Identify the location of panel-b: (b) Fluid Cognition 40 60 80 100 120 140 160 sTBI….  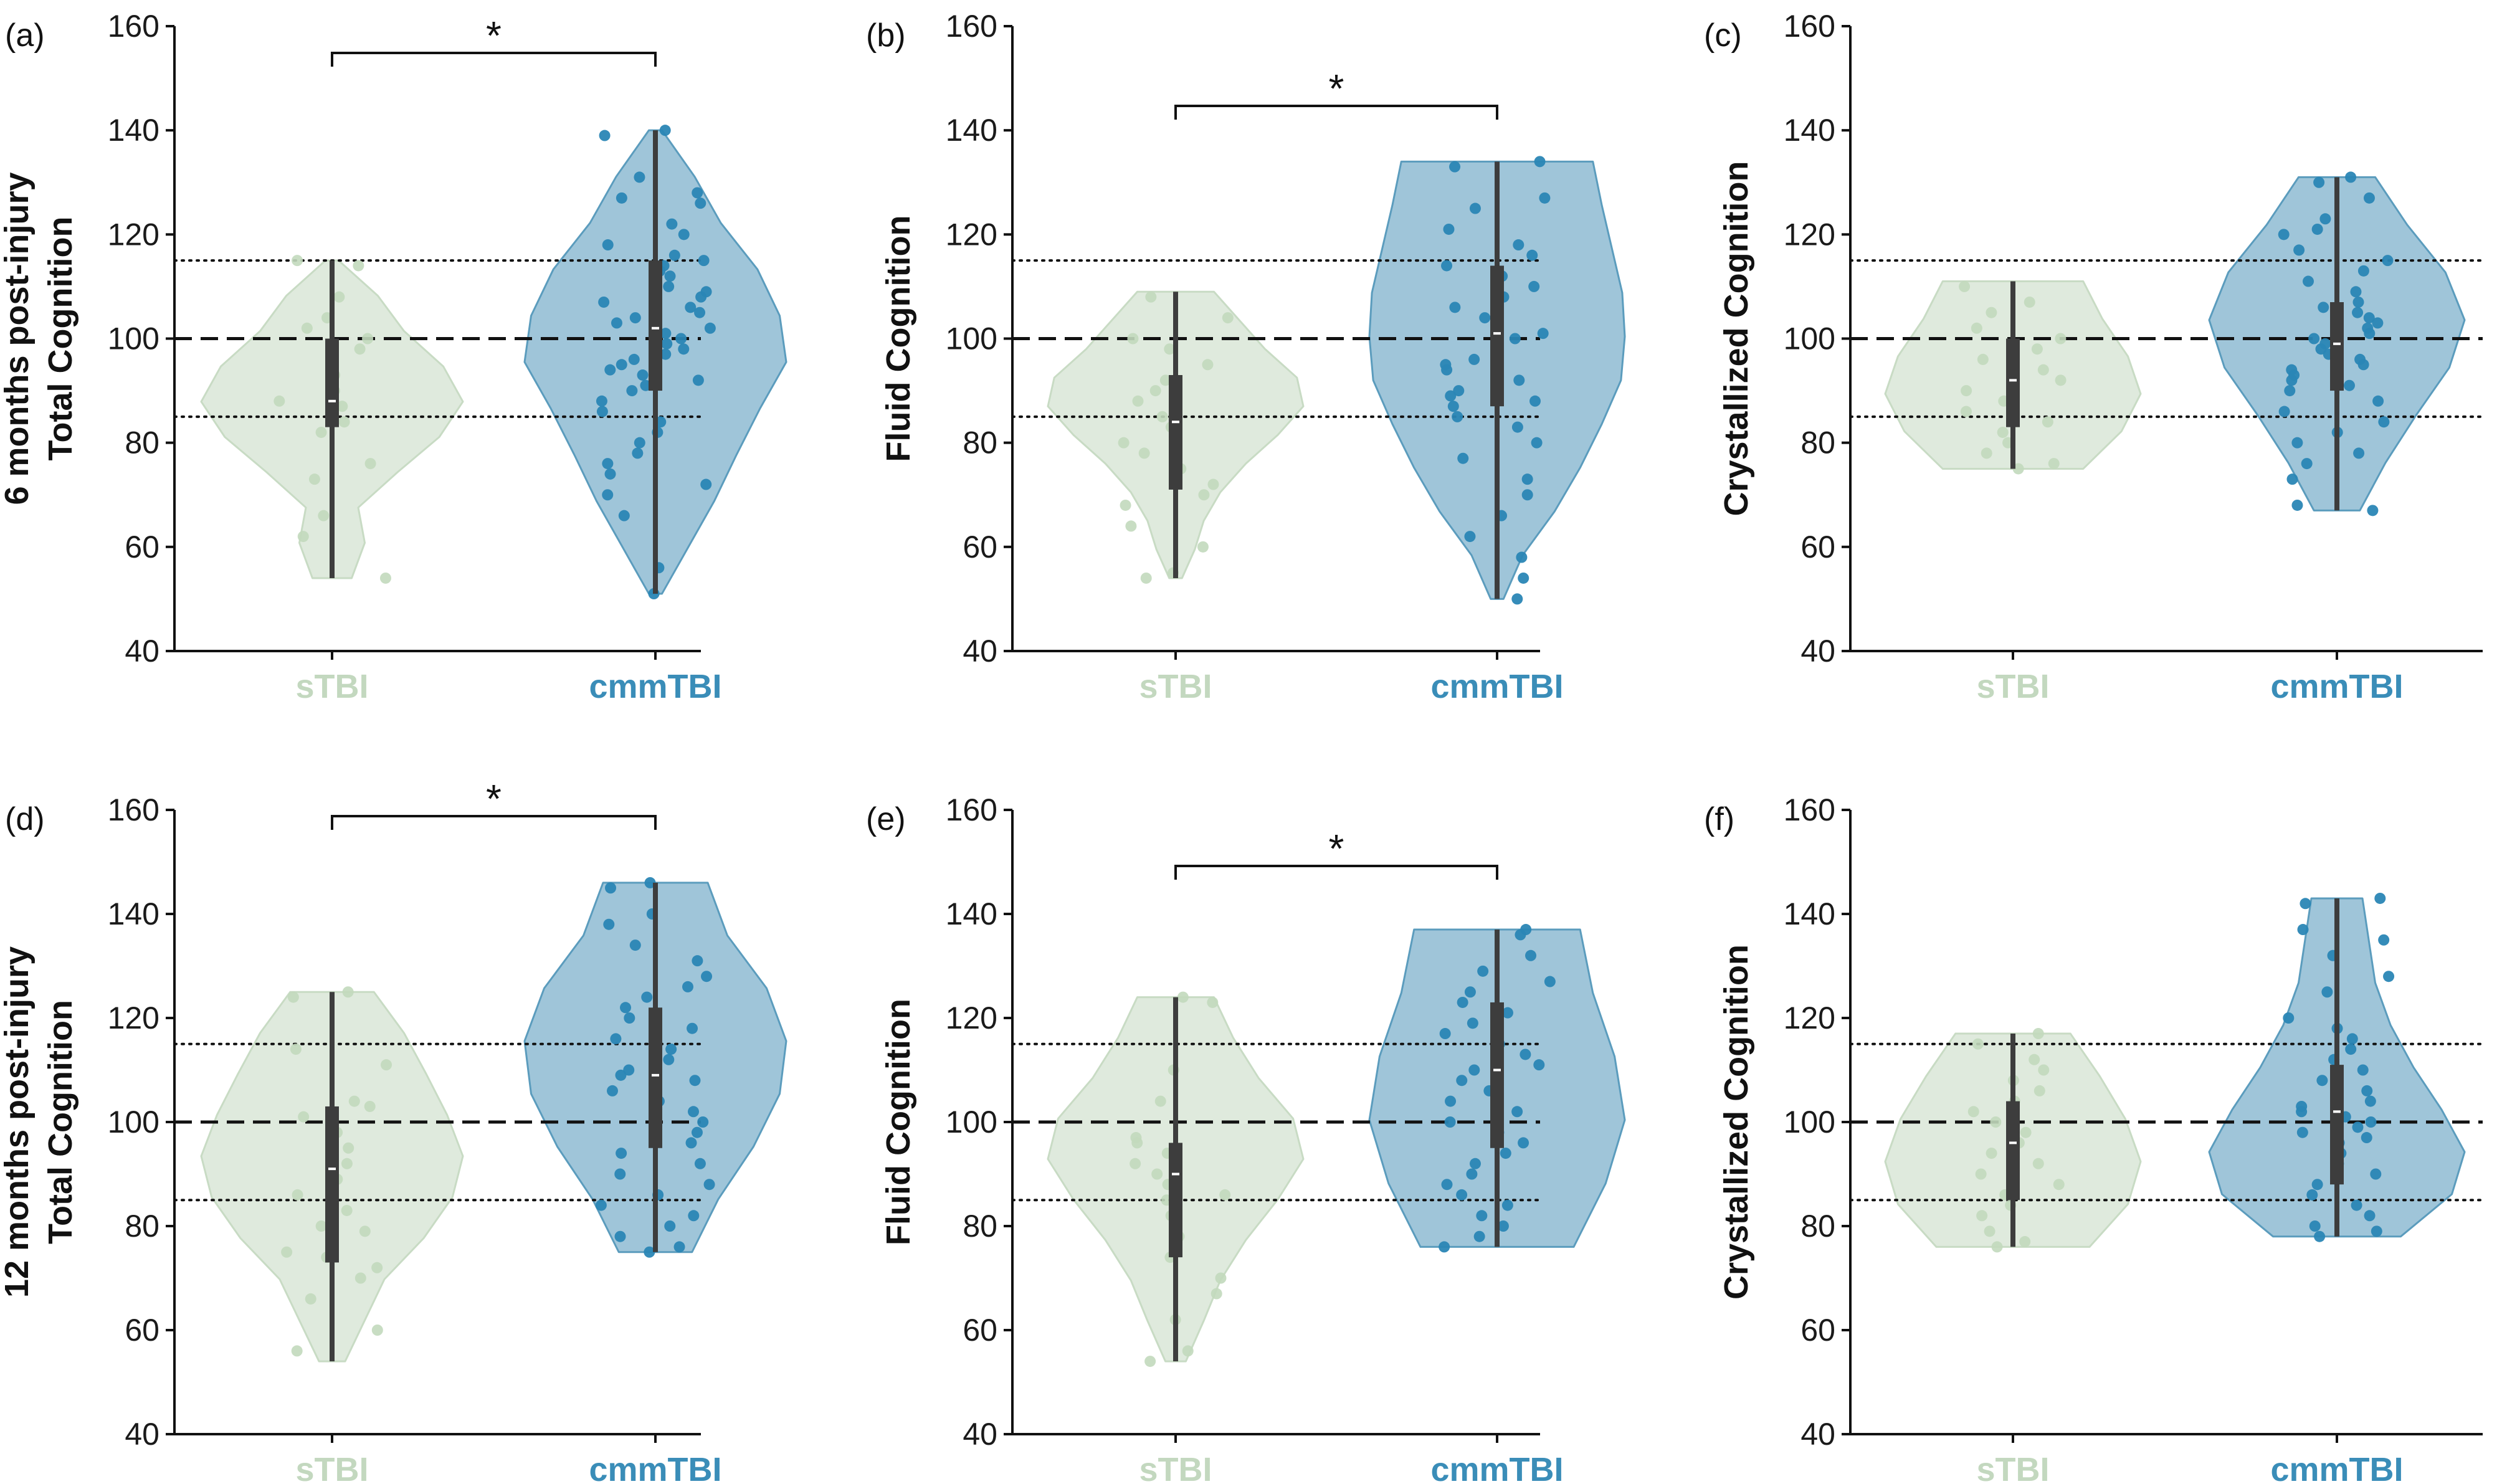
(1246, 357).